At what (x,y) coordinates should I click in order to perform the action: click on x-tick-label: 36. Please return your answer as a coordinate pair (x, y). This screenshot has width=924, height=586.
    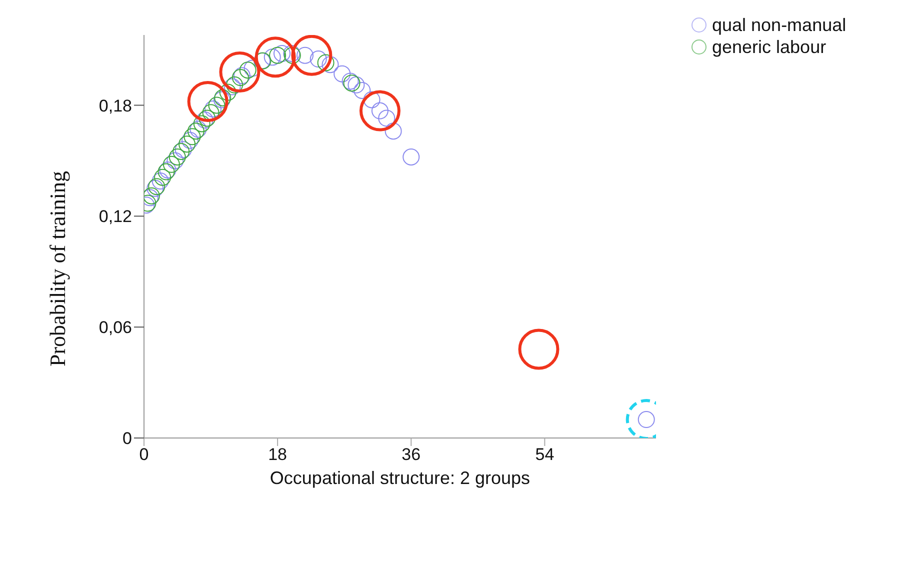
    Looking at the image, I should click on (411, 454).